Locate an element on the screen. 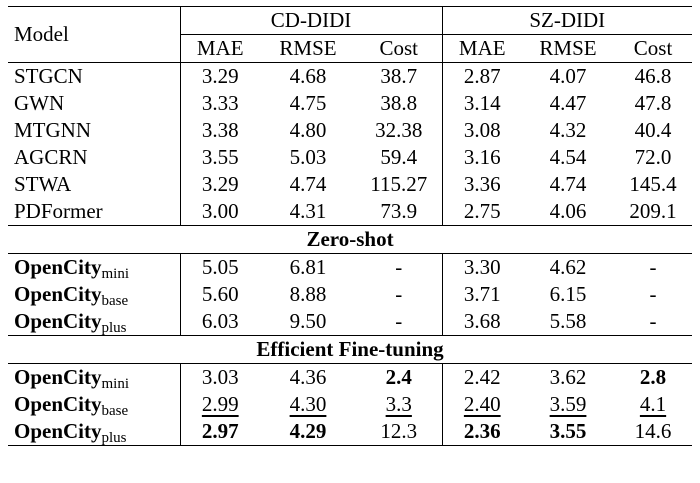 The image size is (700, 483). value-cell: 14.6 is located at coordinates (653, 432).